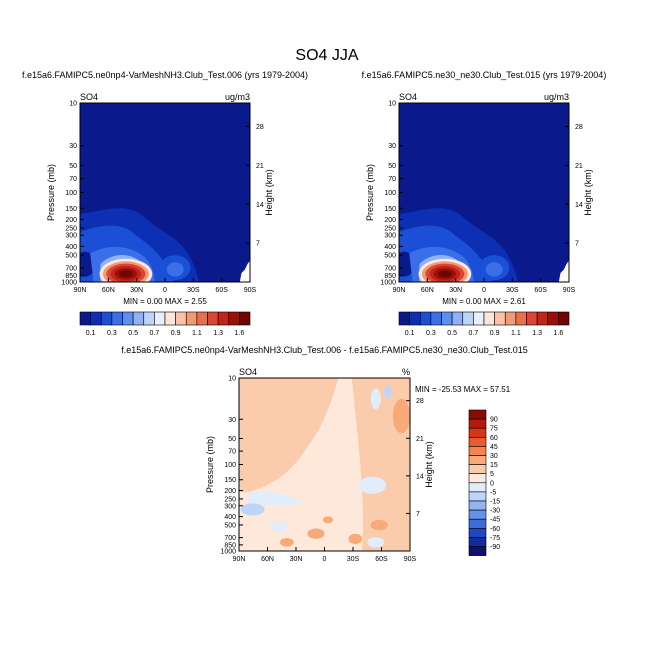 The image size is (654, 654). I want to click on diff-region-negative, so click(275, 498).